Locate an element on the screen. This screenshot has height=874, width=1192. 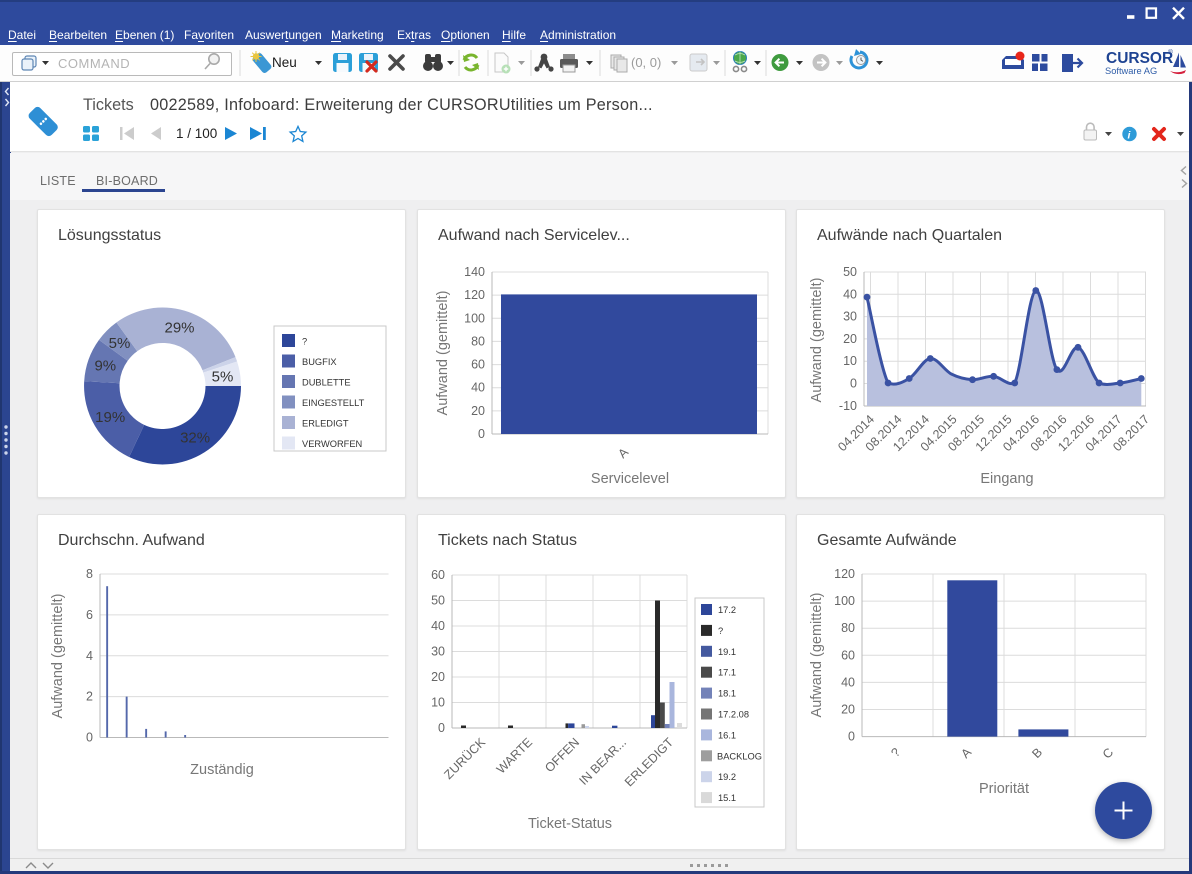
svg-text: DUBLETTE is located at coordinates (326, 383).